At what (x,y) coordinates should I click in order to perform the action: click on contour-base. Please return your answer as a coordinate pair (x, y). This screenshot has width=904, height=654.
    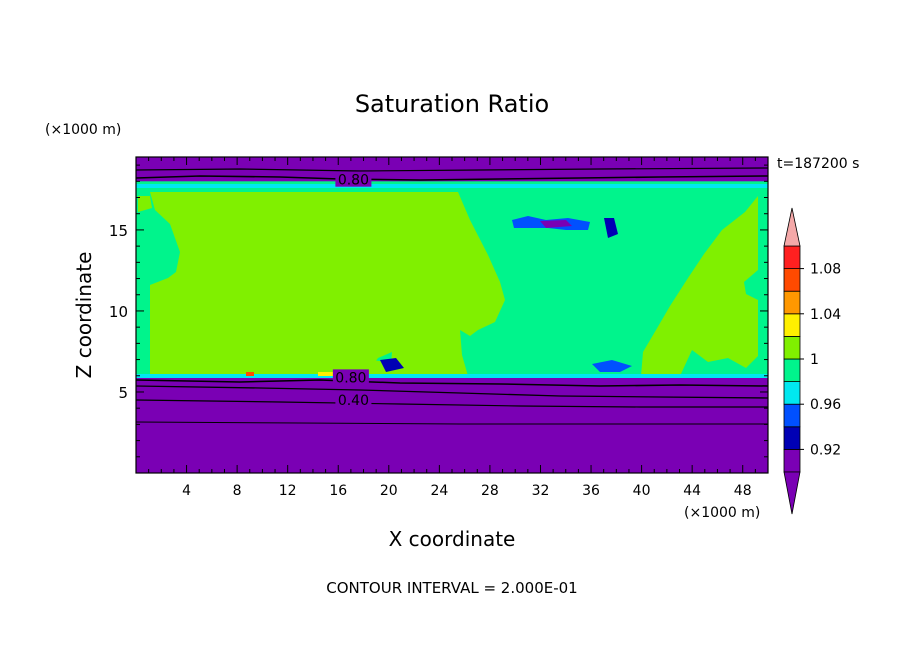
    Looking at the image, I should click on (452, 383).